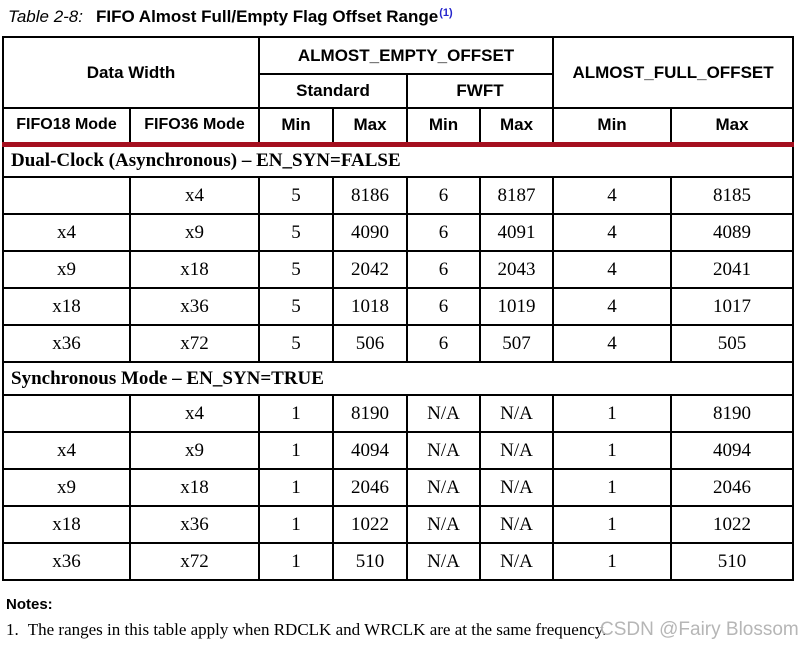  What do you see at coordinates (516, 343) in the screenshot?
I see `table-cell: 507` at bounding box center [516, 343].